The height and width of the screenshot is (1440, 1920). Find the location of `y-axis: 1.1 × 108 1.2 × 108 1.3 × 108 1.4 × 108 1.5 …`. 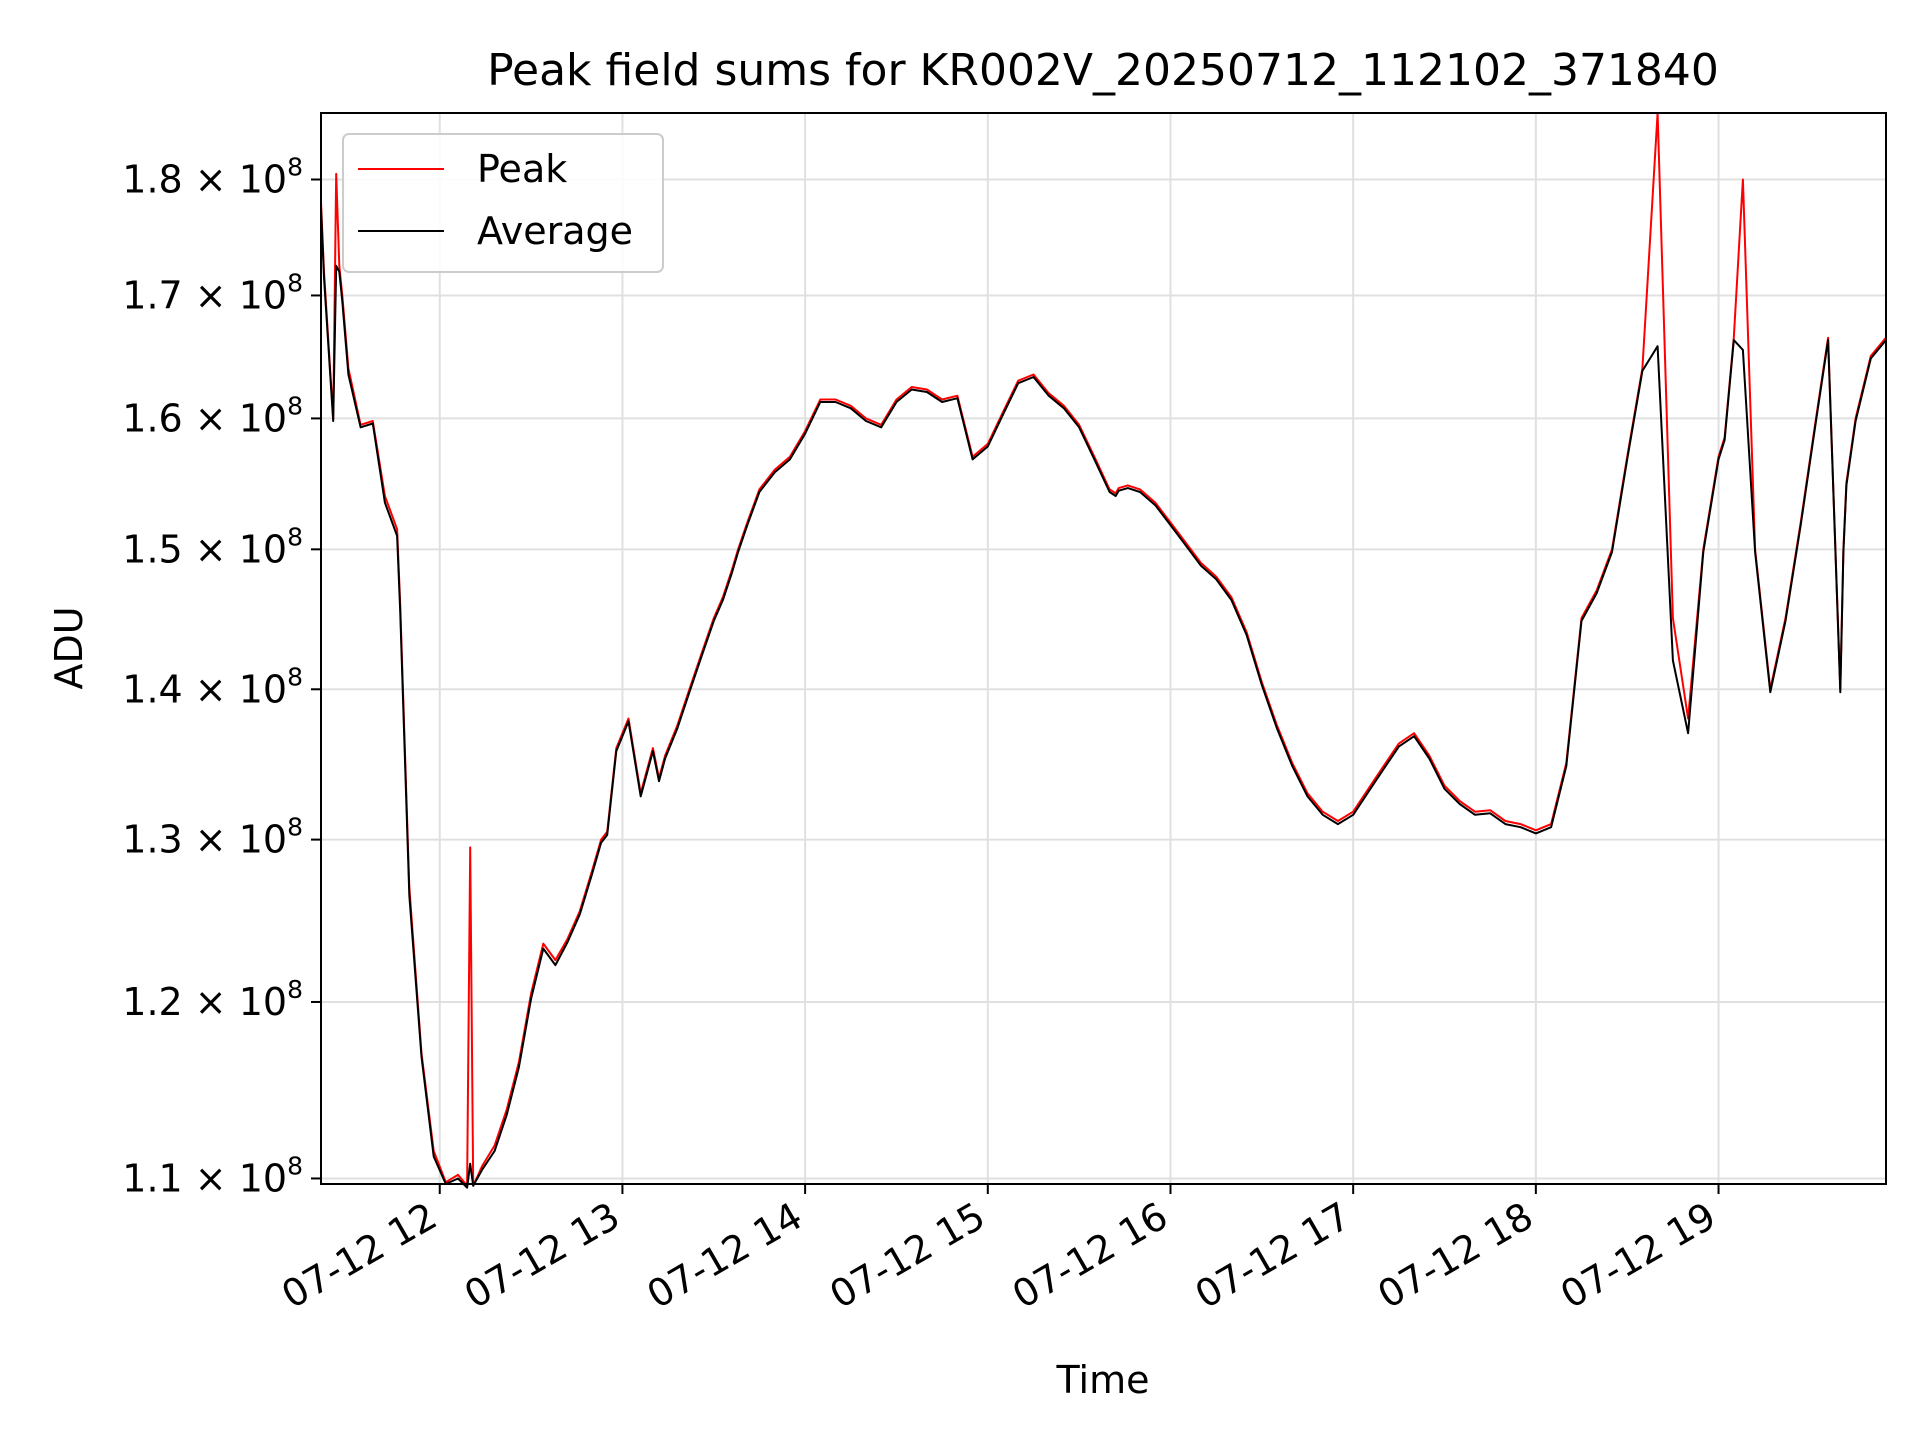

y-axis: 1.1 × 108 1.2 × 108 1.3 × 108 1.4 × 108 1.5 … is located at coordinates (221, 676).